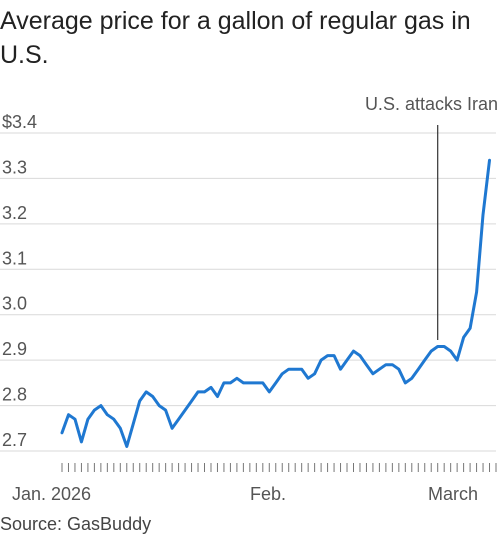 This screenshot has width=500, height=542. I want to click on x-tick-label: Feb., so click(268, 494).